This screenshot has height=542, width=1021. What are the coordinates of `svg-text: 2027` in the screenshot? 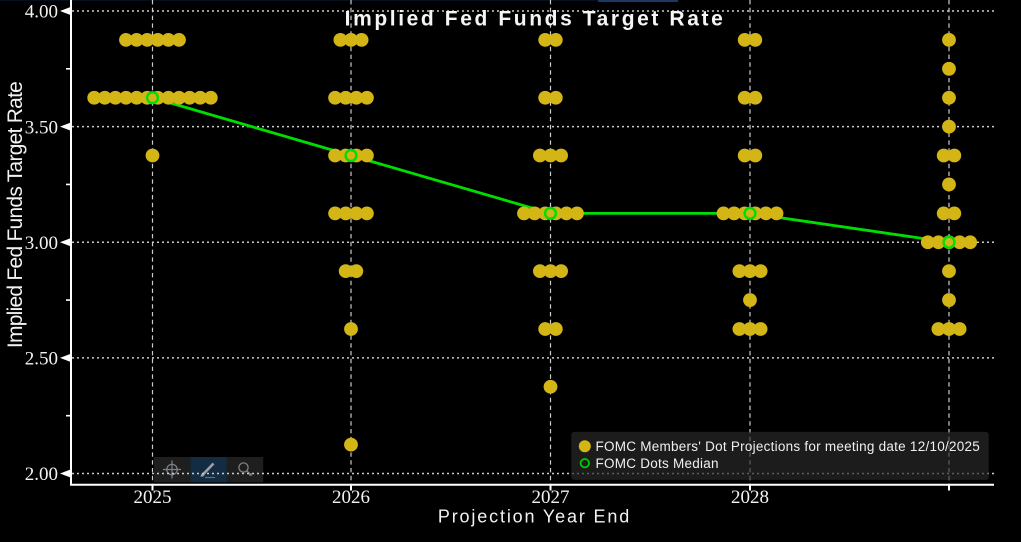 It's located at (551, 497).